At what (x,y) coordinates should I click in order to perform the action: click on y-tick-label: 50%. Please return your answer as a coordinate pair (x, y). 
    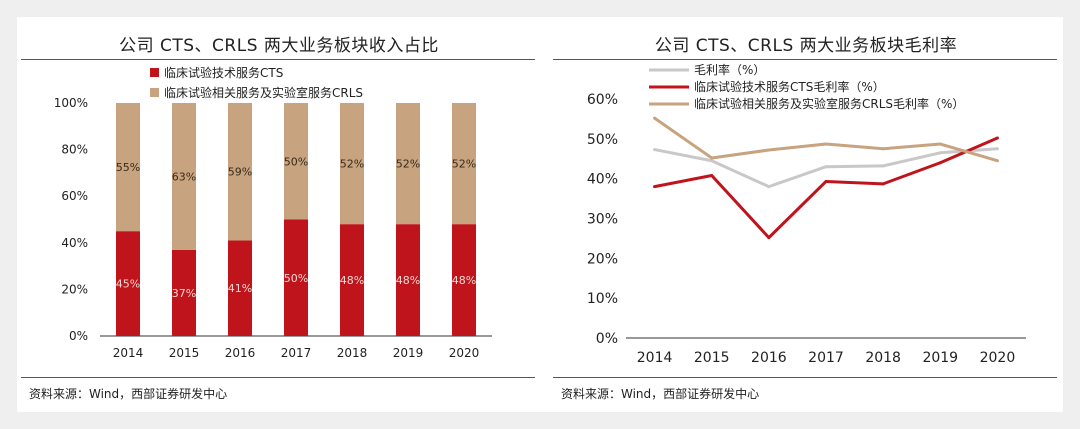
    Looking at the image, I should click on (602, 140).